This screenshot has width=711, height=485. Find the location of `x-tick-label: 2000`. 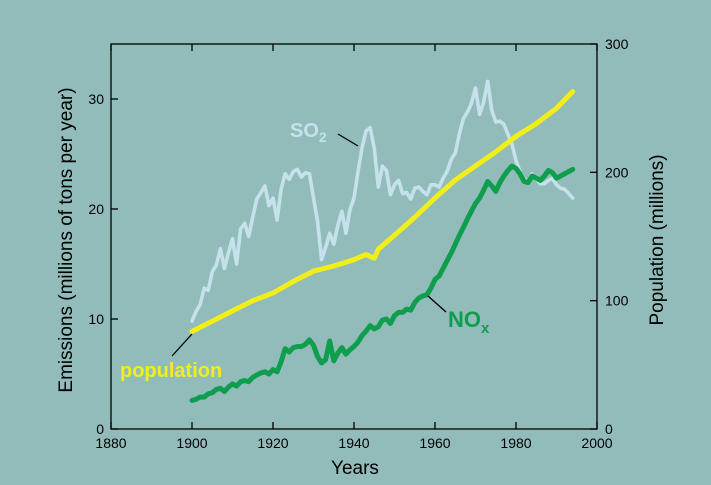

x-tick-label: 2000 is located at coordinates (596, 443).